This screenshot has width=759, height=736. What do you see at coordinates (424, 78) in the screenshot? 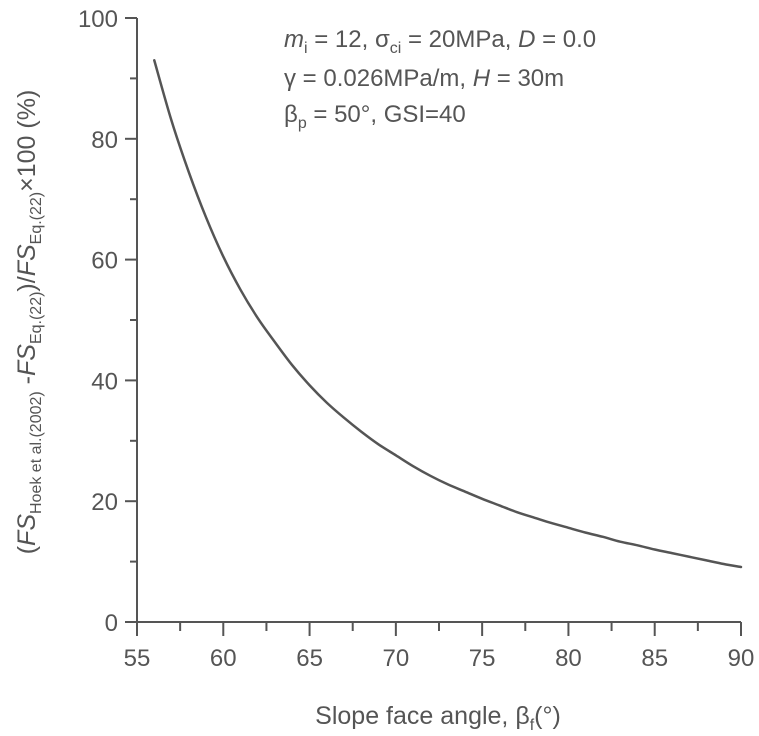
I see `annotation-line-2: γ = 0.026MPa/m, H = 30m` at bounding box center [424, 78].